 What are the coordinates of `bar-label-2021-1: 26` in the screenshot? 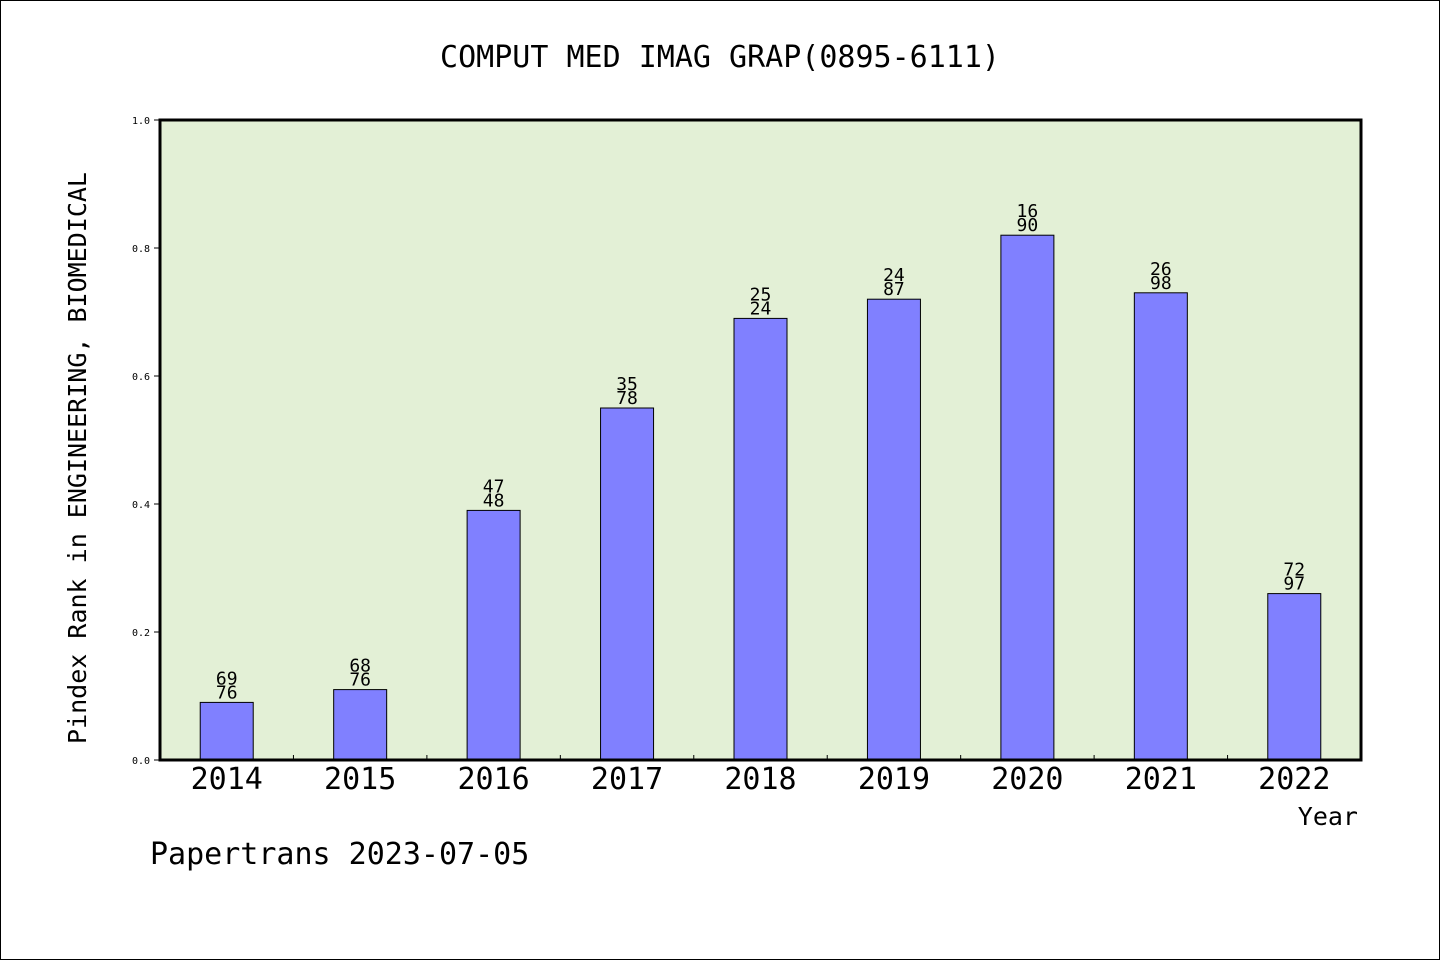 It's located at (1161, 269).